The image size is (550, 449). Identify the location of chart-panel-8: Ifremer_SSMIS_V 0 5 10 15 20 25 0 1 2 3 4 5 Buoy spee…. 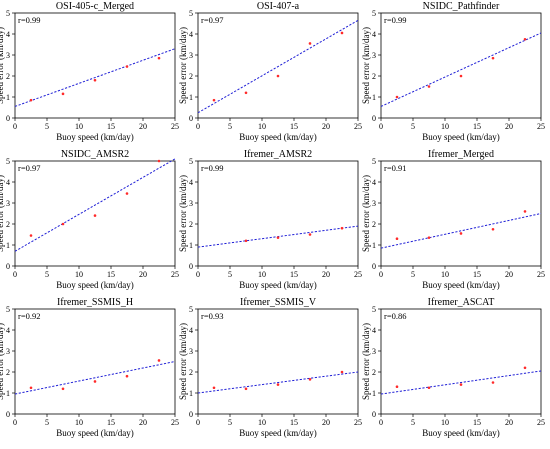
(272, 370).